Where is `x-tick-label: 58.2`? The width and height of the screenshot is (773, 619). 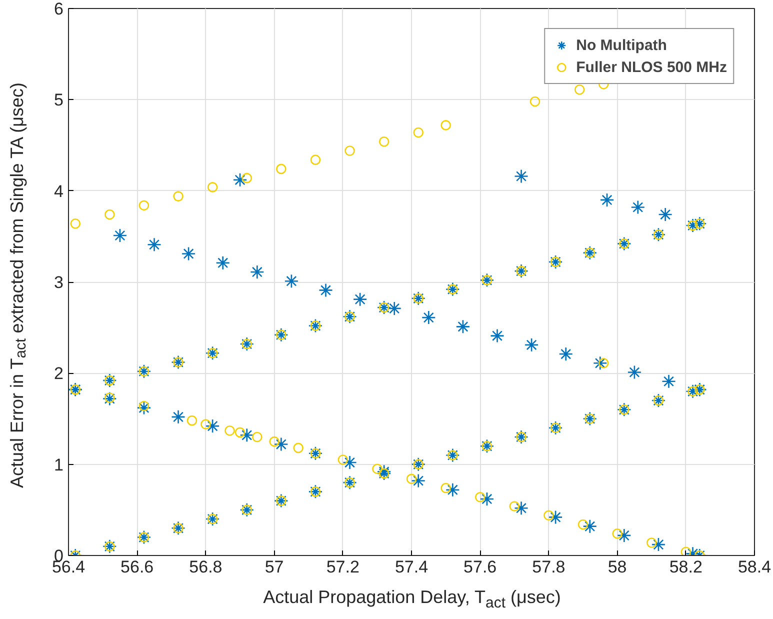 x-tick-label: 58.2 is located at coordinates (685, 567).